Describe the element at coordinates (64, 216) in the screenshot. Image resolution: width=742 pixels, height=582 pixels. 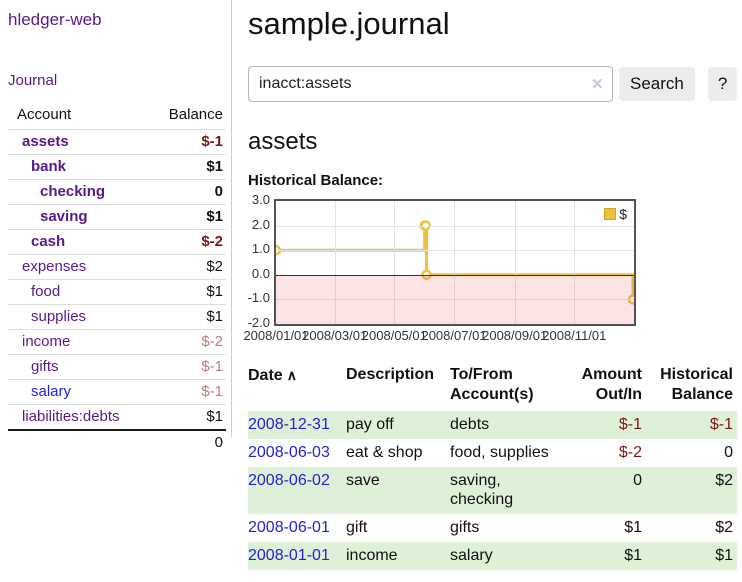
I see `account-link: saving` at that location.